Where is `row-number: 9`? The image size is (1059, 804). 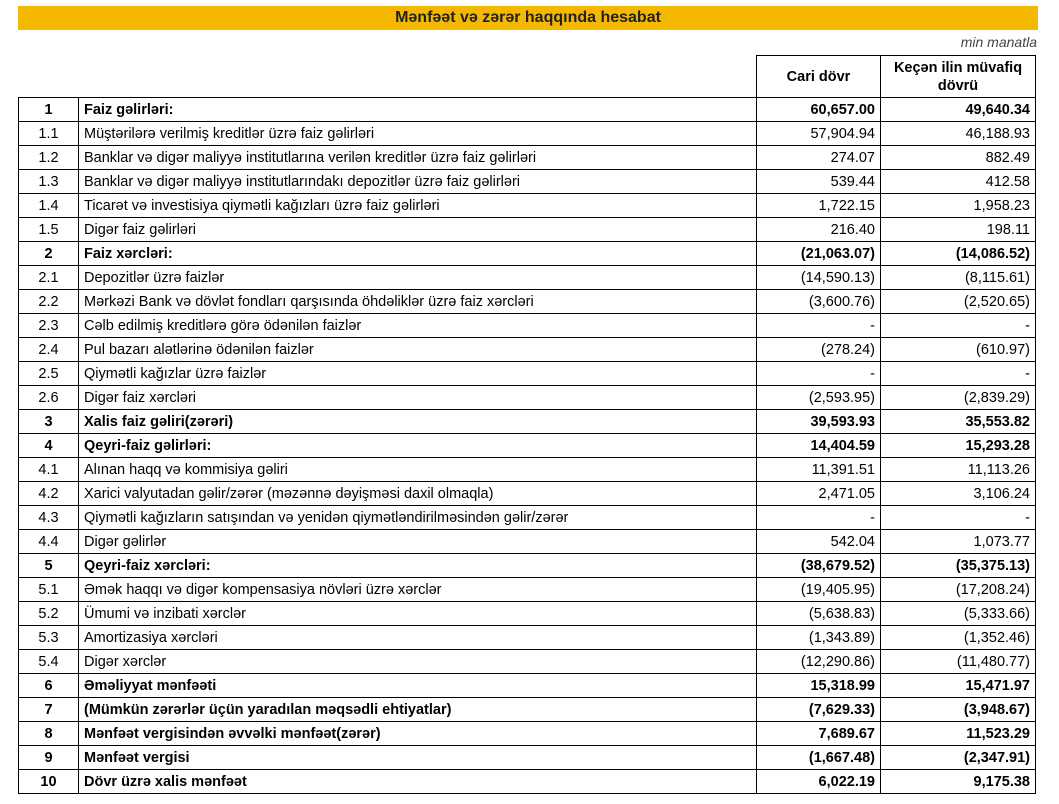 row-number: 9 is located at coordinates (48, 757).